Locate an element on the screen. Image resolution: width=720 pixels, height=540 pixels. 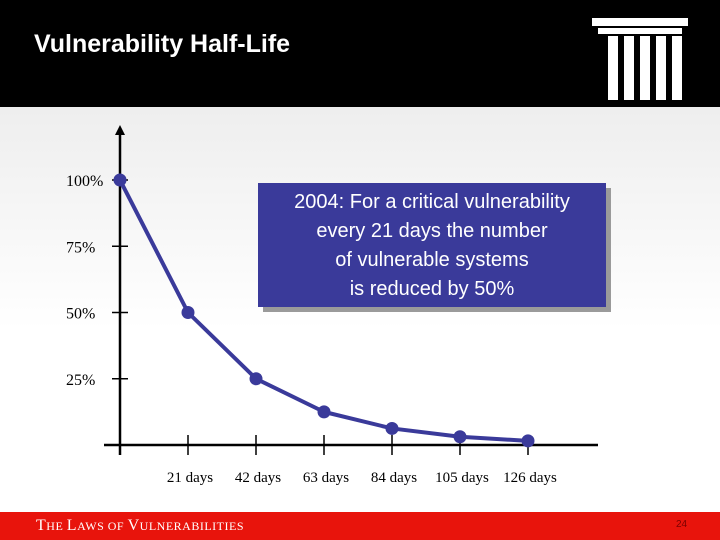
callout-line: every 21 days the number is located at coordinates (432, 231).